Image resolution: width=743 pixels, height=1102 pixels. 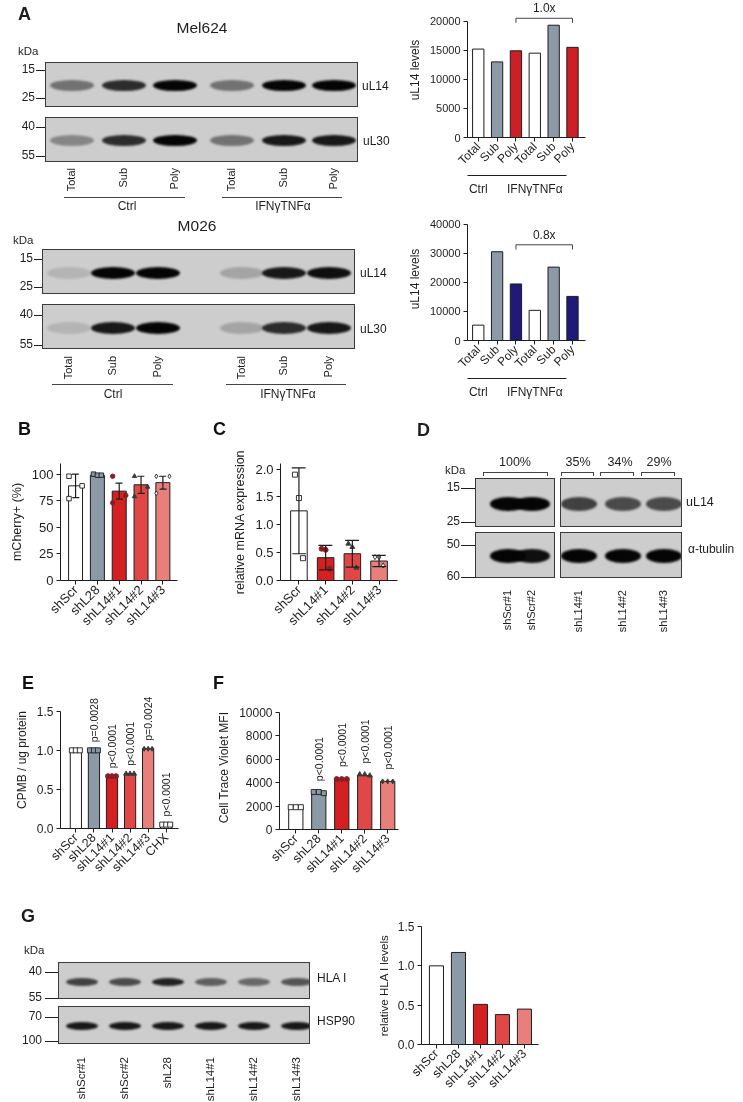 What do you see at coordinates (28, 916) in the screenshot?
I see `text: G` at bounding box center [28, 916].